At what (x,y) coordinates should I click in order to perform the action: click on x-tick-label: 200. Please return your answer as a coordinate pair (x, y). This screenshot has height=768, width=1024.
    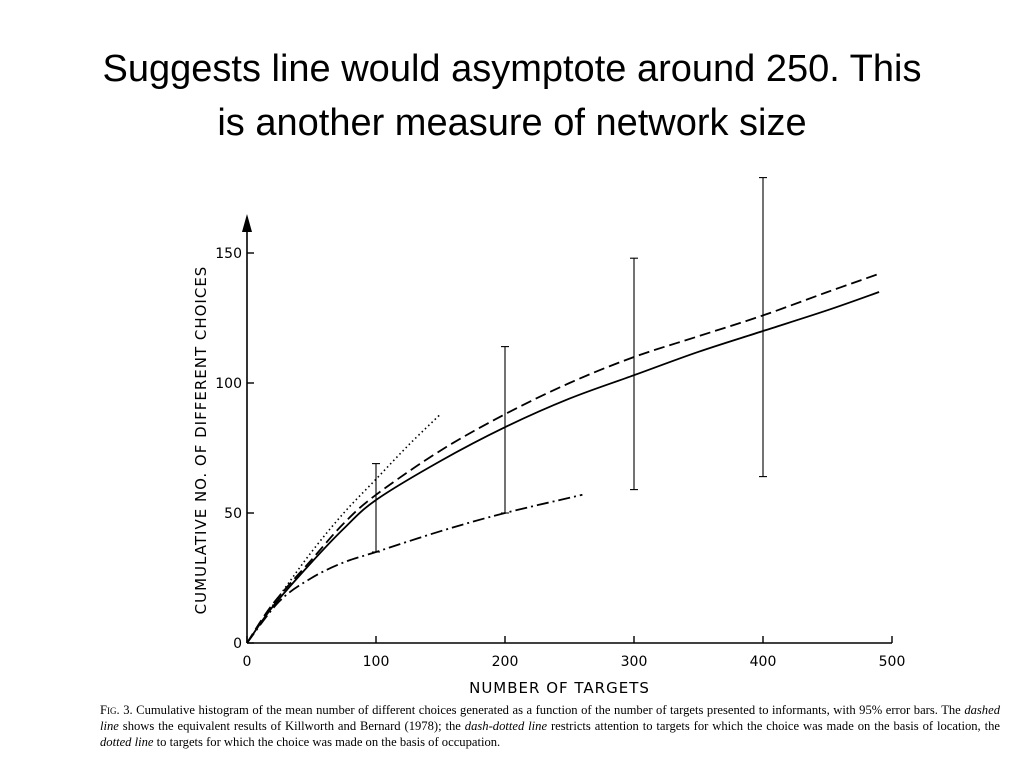
    Looking at the image, I should click on (505, 662).